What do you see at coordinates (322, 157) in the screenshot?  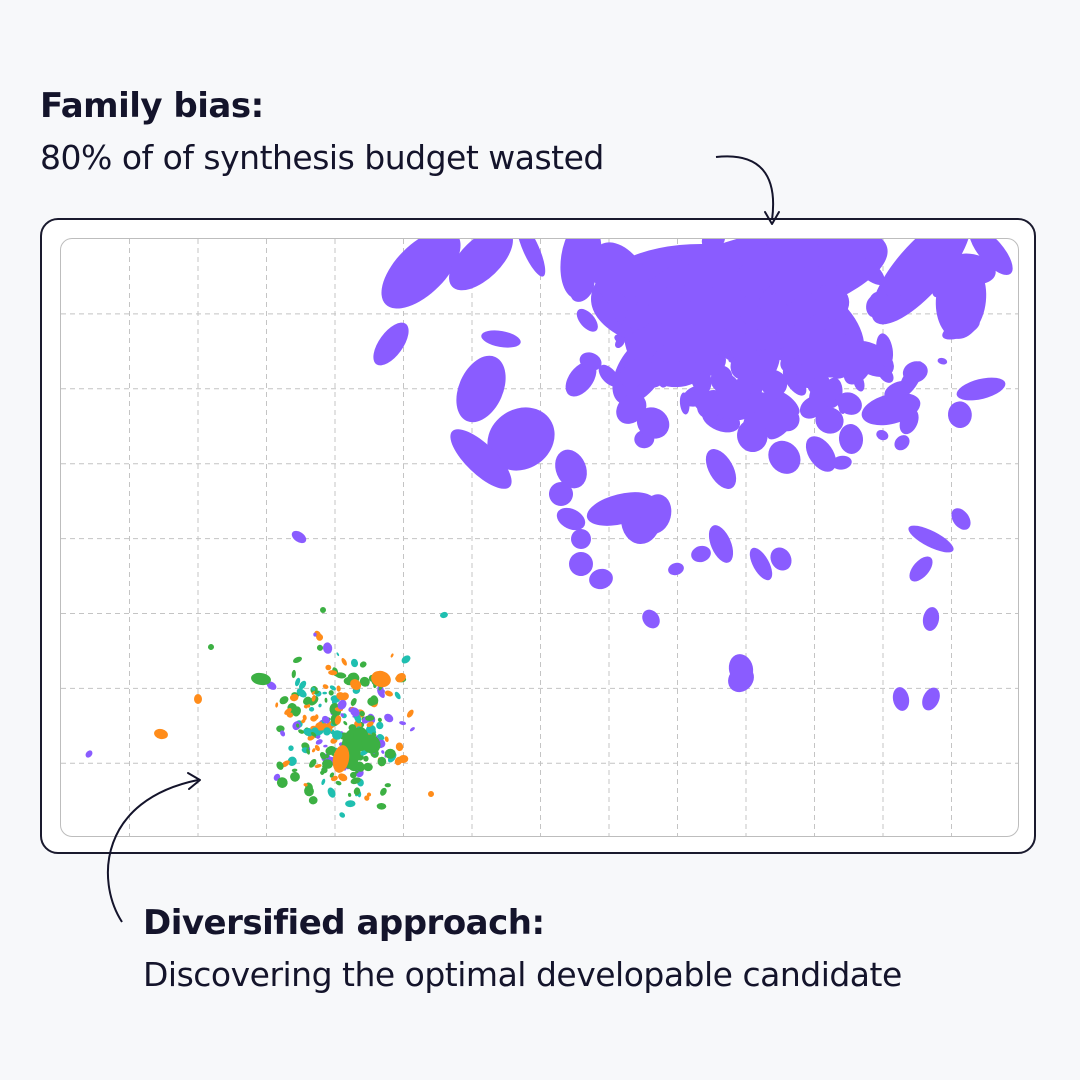 I see `family-bias-subtitle: 80% of of synthesis budget wasted` at bounding box center [322, 157].